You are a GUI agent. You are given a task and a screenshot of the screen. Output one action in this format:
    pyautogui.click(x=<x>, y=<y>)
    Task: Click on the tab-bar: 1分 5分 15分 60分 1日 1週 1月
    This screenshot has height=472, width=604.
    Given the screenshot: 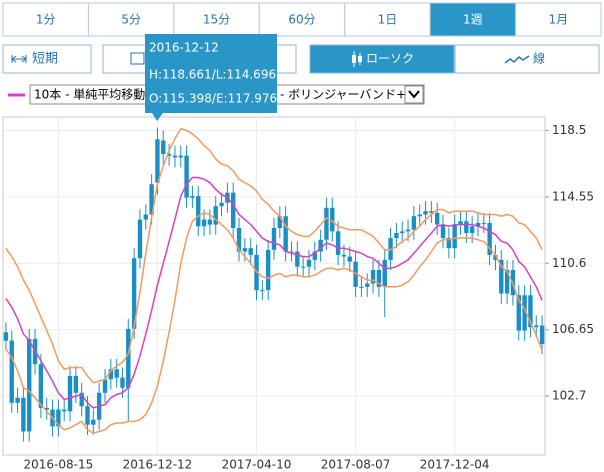 What is the action you would take?
    pyautogui.click(x=302, y=19)
    